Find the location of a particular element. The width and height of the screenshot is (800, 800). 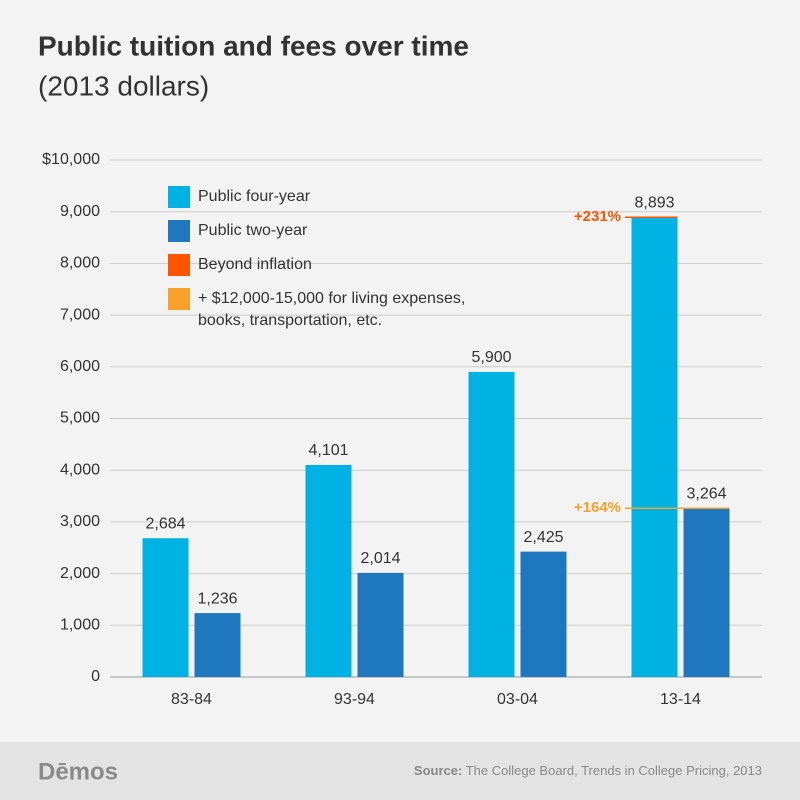

legend-item: Public two-year is located at coordinates (338, 231).